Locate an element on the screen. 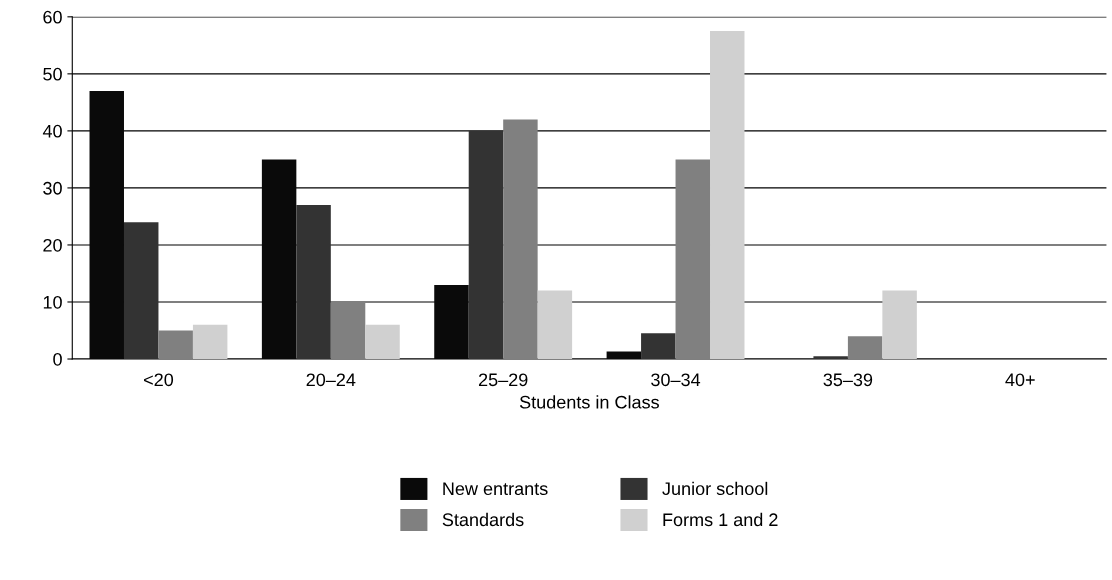  legend-label: Standards is located at coordinates (483, 519).